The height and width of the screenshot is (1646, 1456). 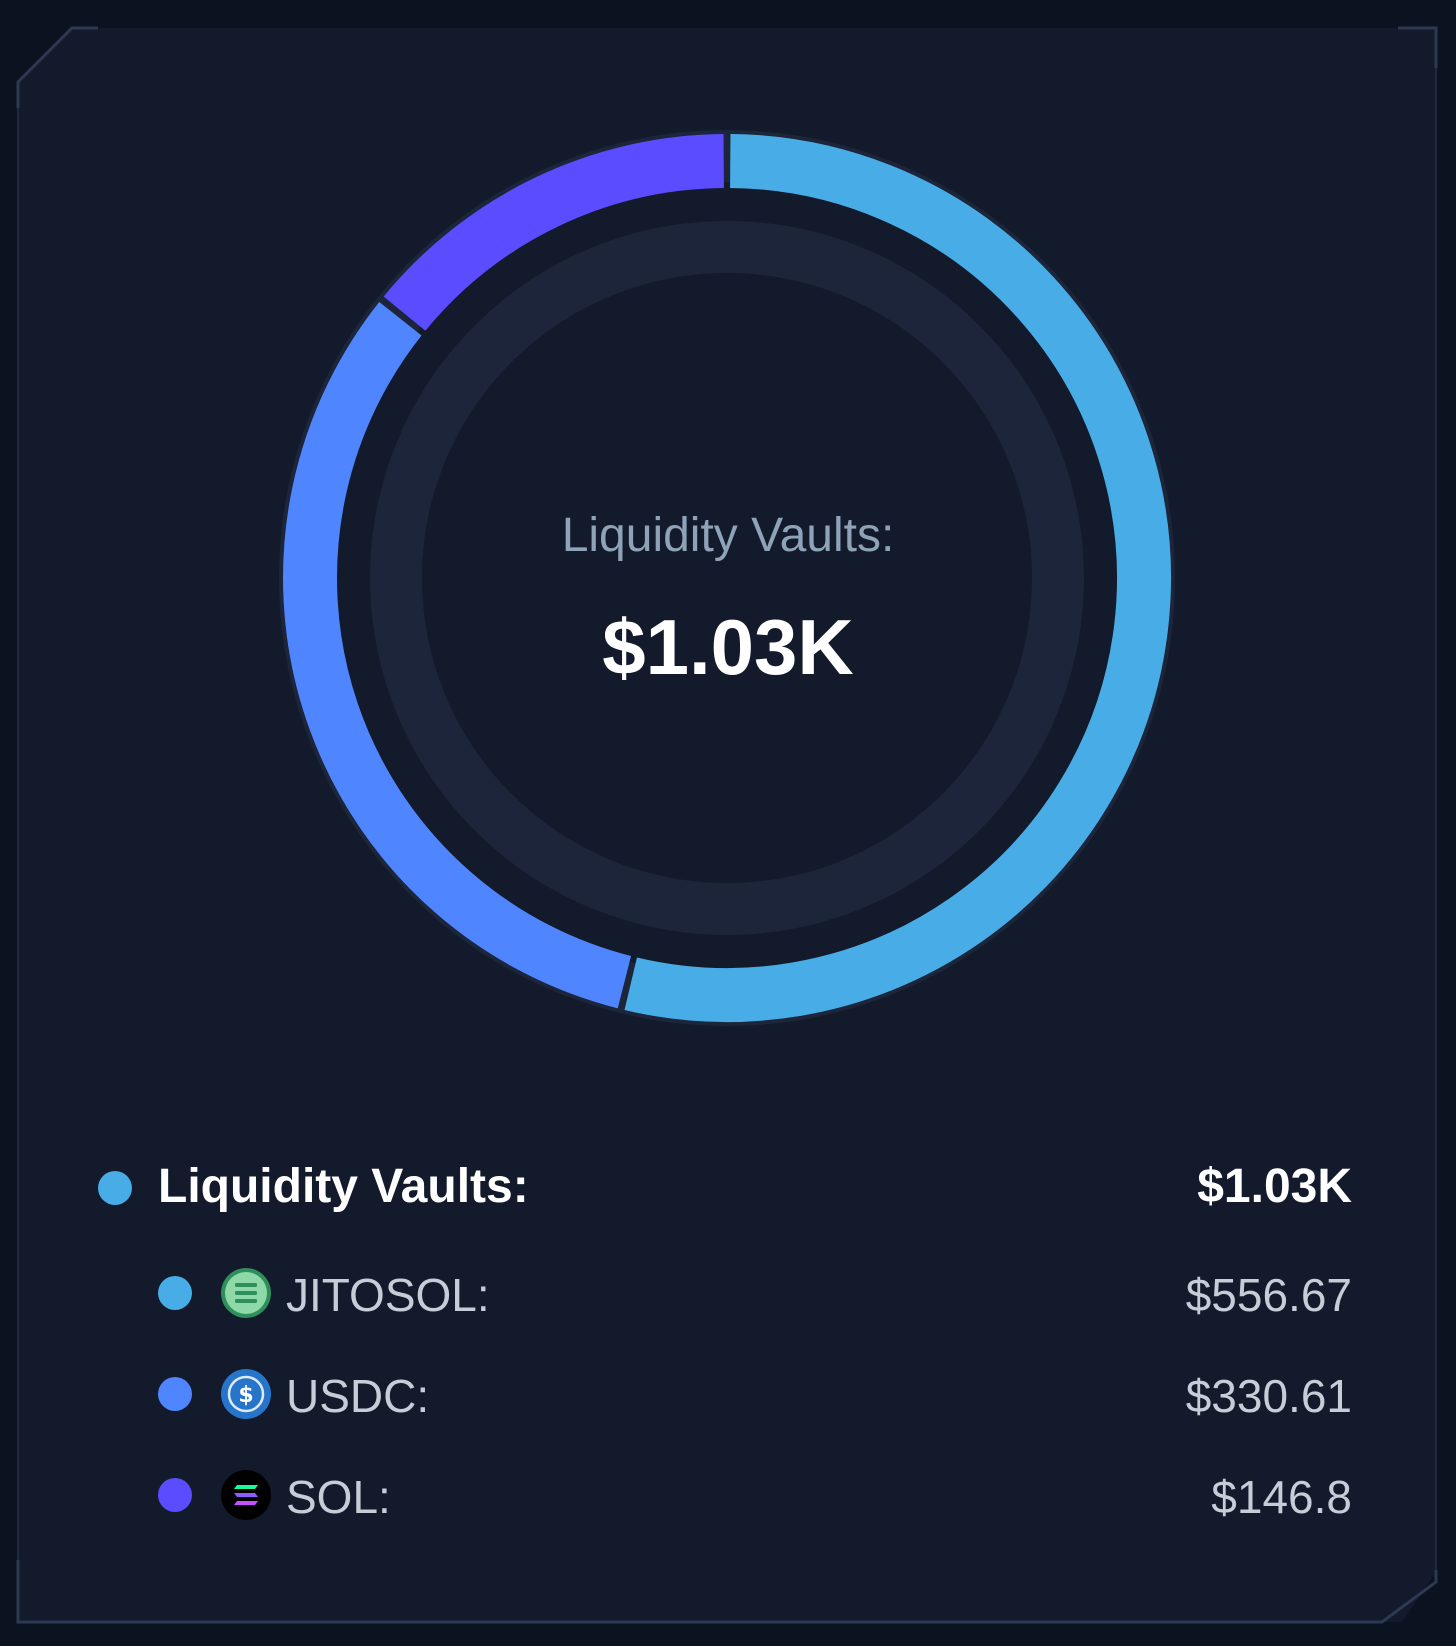 What do you see at coordinates (728, 1188) in the screenshot?
I see `legend-title-row: Liquidity Vaults: $1.03K` at bounding box center [728, 1188].